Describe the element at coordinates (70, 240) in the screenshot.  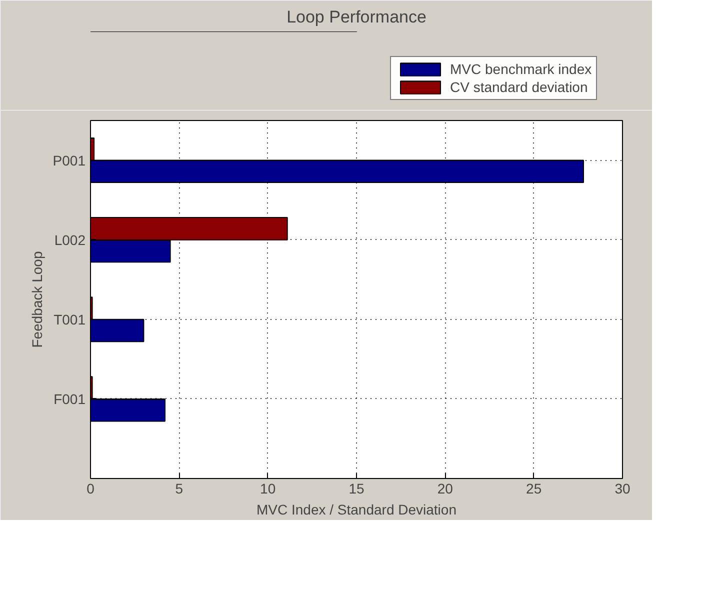
I see `y-tick-label: L002` at that location.